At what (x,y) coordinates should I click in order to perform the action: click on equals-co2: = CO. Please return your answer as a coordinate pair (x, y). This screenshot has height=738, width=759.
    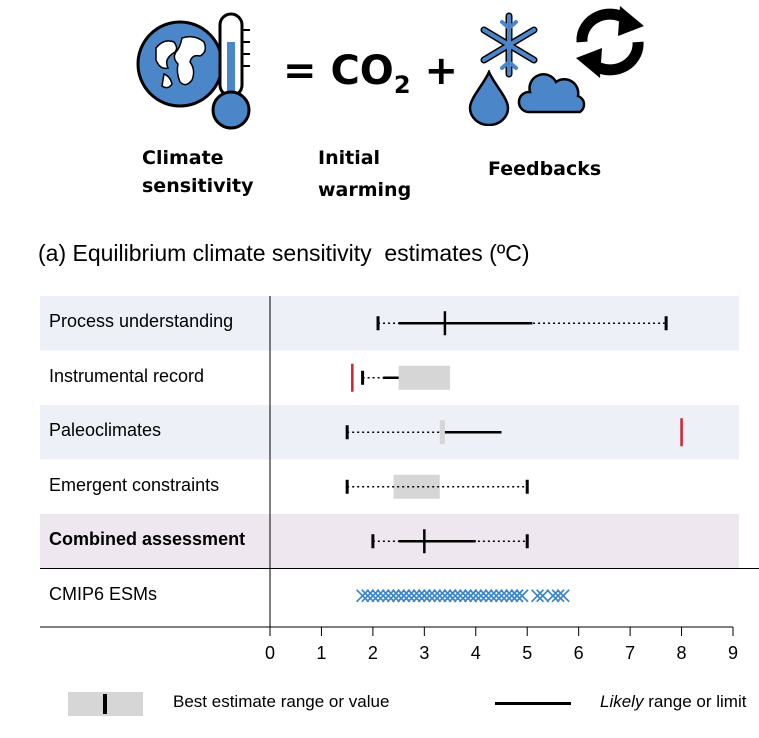
    Looking at the image, I should click on (338, 71).